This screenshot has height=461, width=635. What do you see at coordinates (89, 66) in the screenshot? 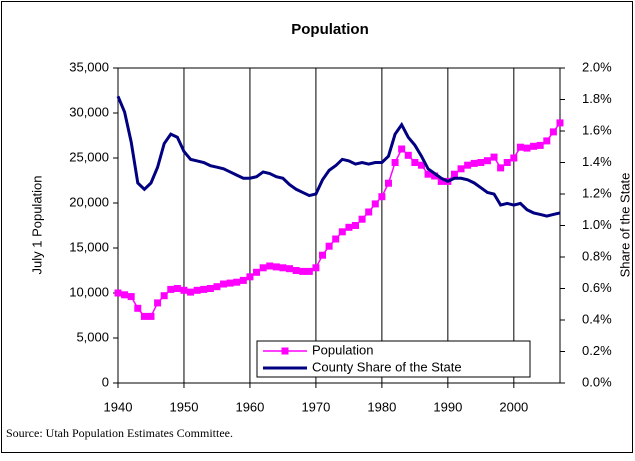
I see `y-tick-label: 35,000` at bounding box center [89, 66].